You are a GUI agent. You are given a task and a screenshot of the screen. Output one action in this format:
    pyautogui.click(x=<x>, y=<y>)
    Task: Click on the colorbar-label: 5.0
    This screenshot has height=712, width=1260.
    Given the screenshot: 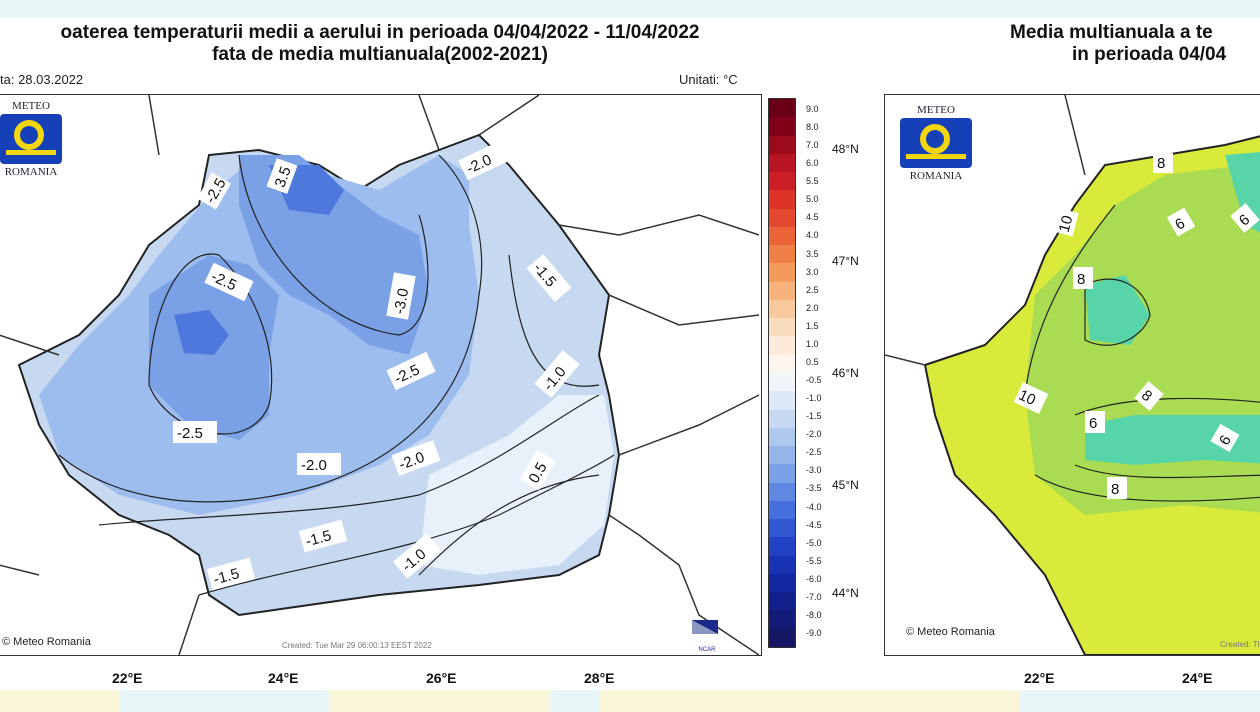 What is the action you would take?
    pyautogui.click(x=812, y=199)
    